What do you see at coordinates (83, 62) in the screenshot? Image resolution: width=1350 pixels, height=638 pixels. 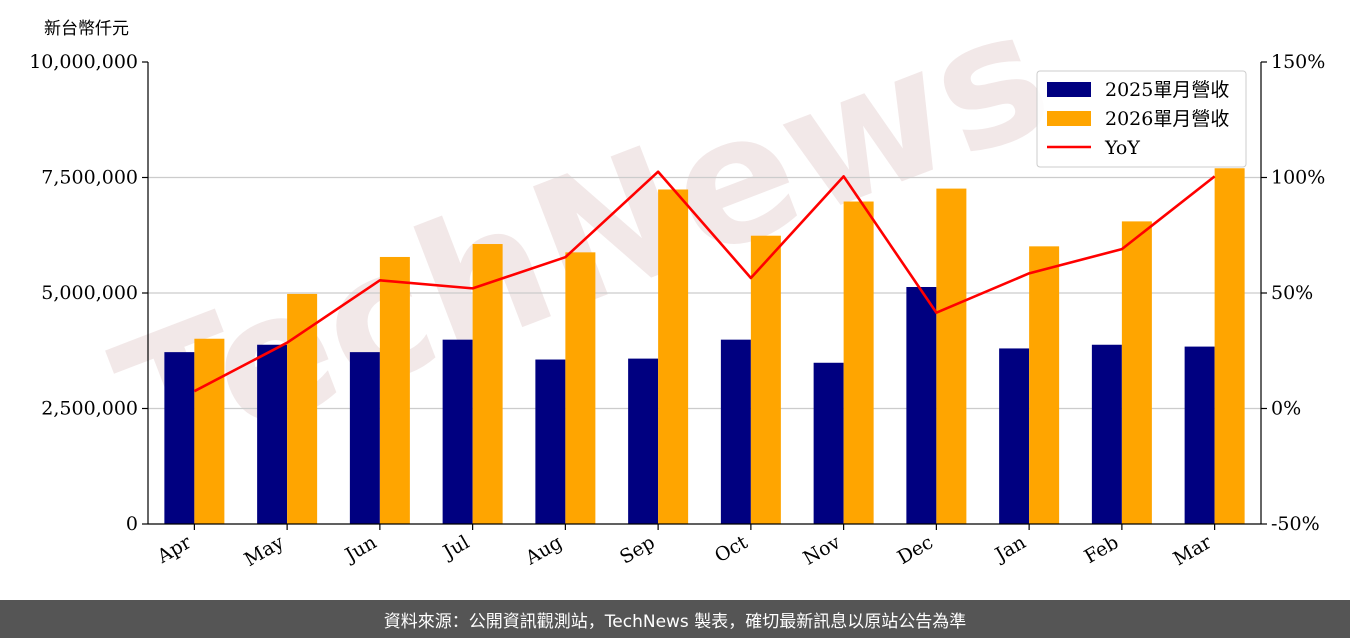 I see `y-tick-label: 10,000,000` at bounding box center [83, 62].